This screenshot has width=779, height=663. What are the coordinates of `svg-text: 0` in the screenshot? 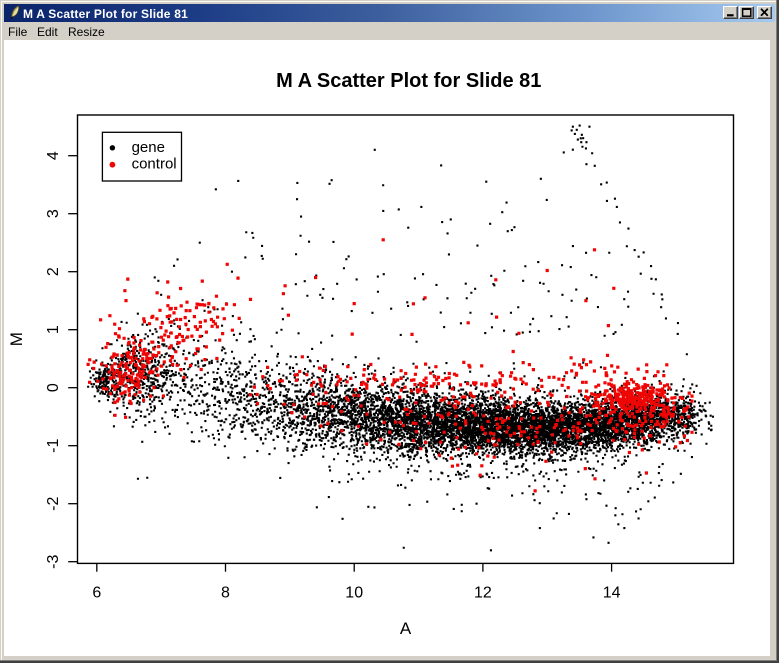 It's located at (53, 387).